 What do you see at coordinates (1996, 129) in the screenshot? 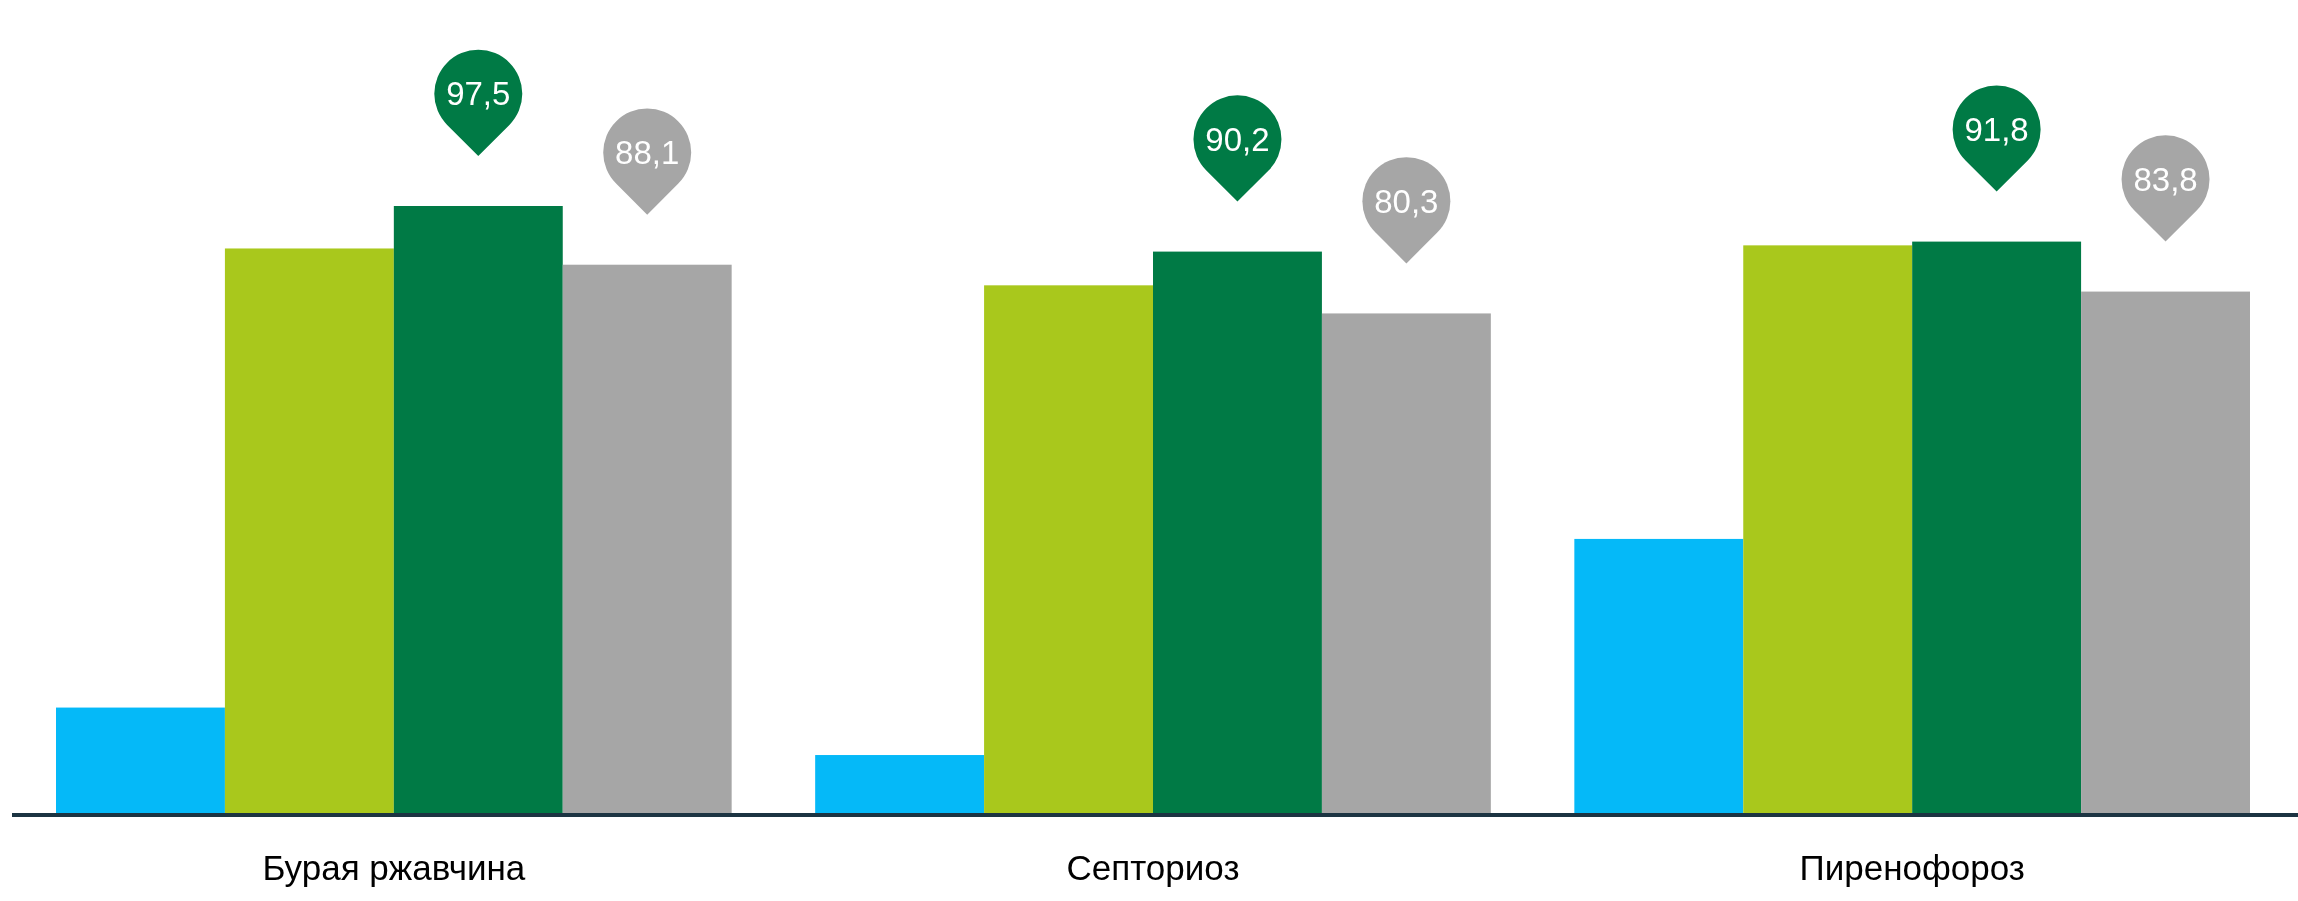
I see `data-label: 91,8` at bounding box center [1996, 129].